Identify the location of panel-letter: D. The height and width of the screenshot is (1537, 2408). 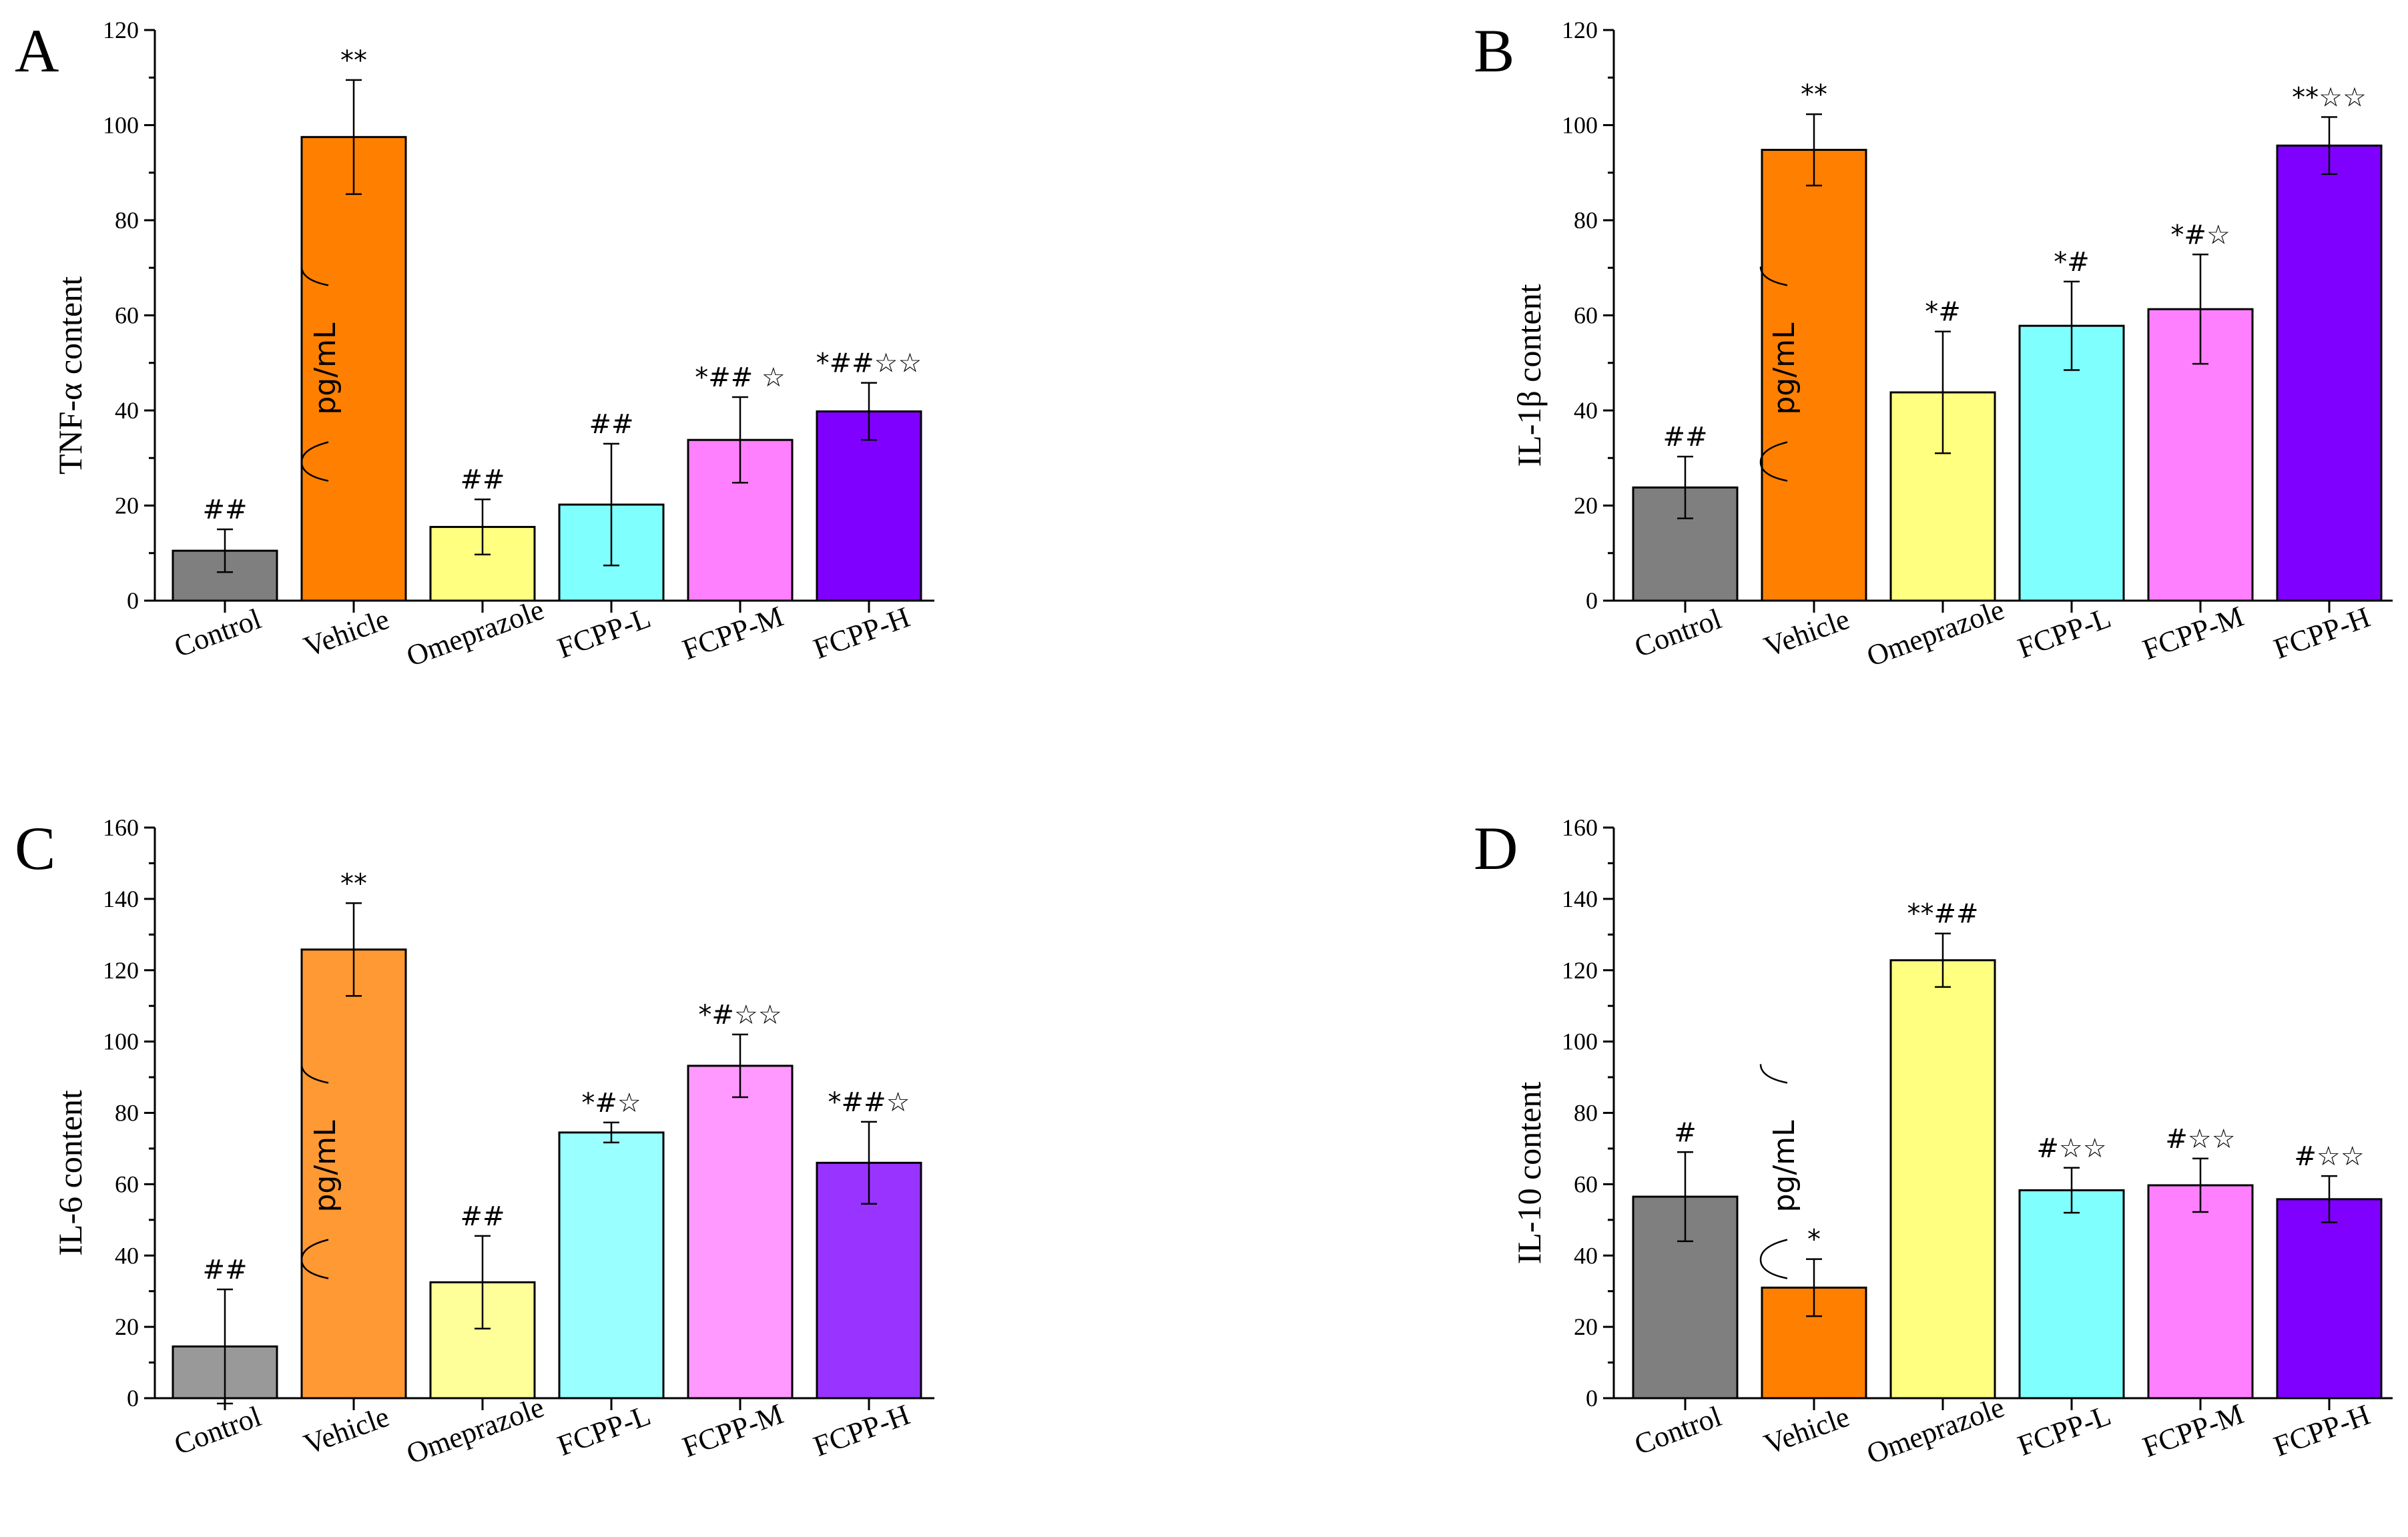
(1496, 848).